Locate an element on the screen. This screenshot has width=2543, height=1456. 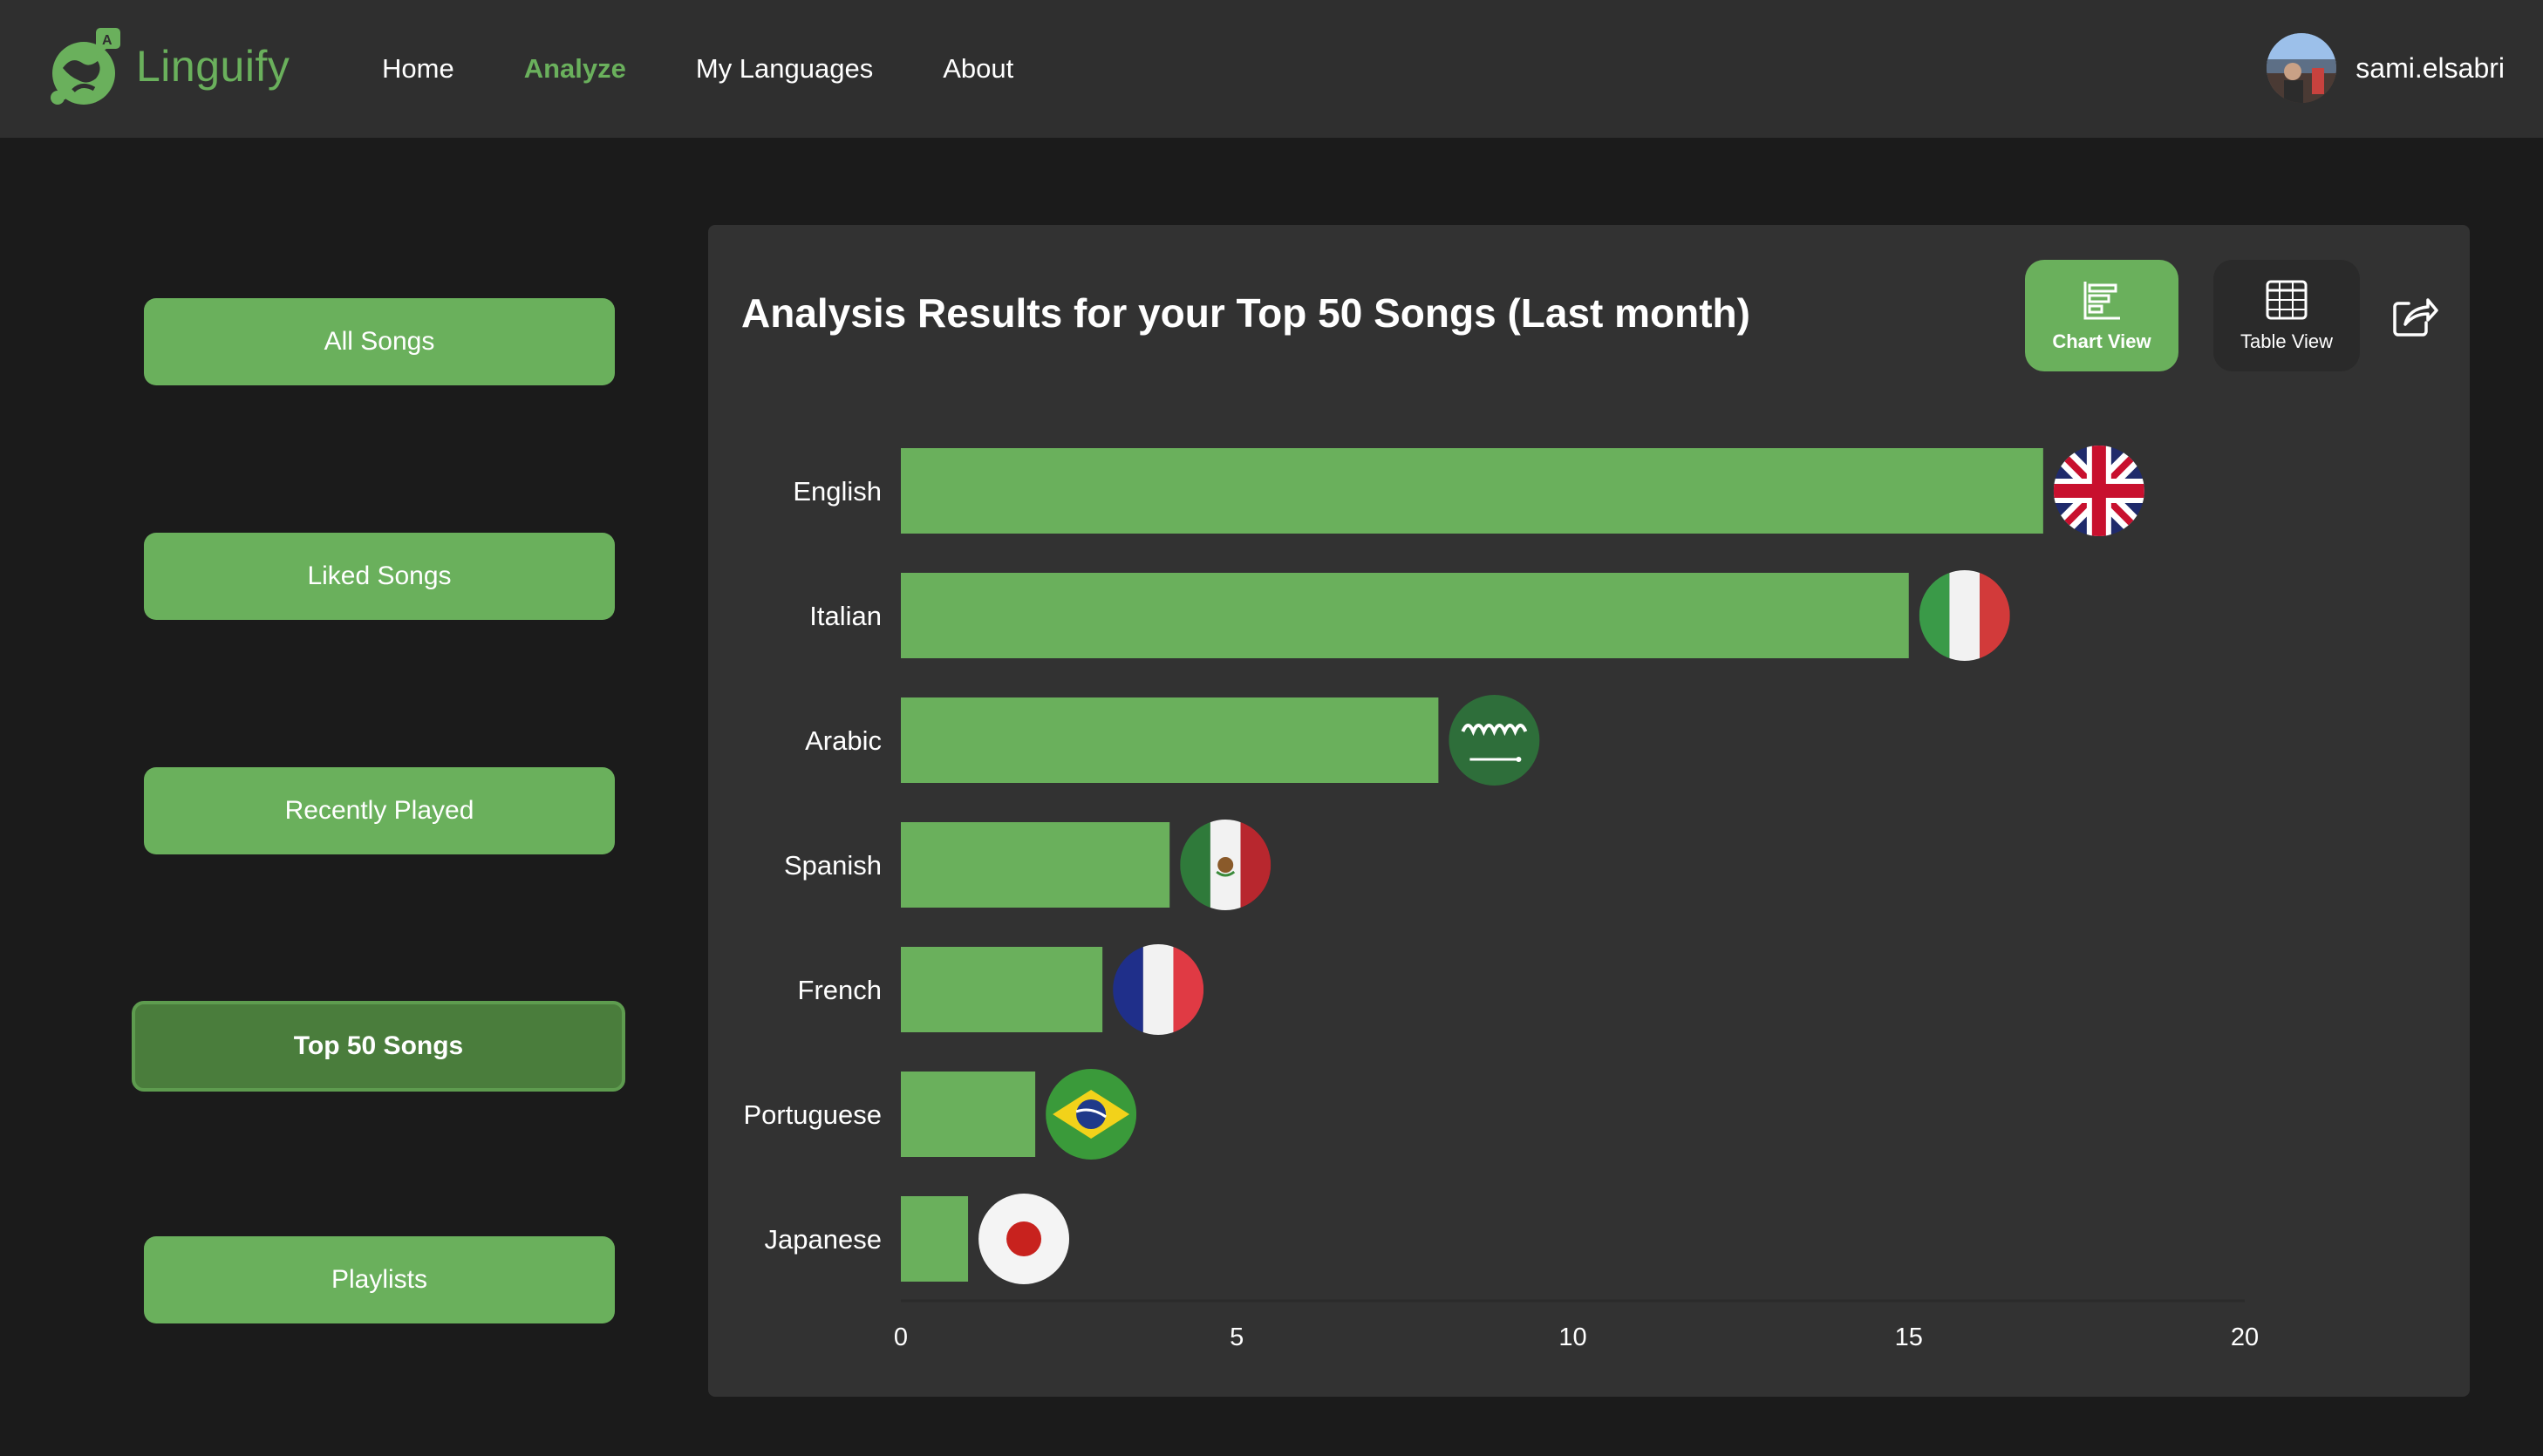
bar-italian is located at coordinates (1405, 615).